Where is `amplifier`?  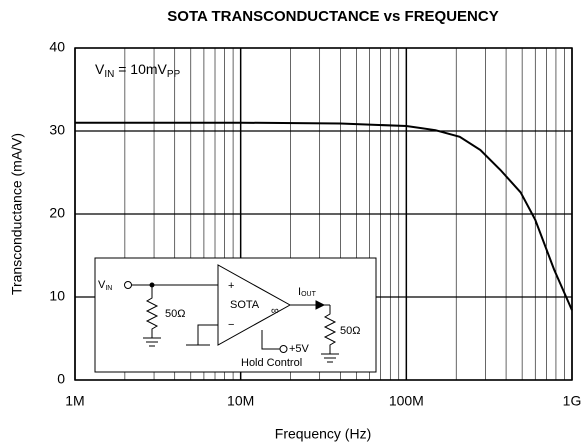
amplifier is located at coordinates (254, 305).